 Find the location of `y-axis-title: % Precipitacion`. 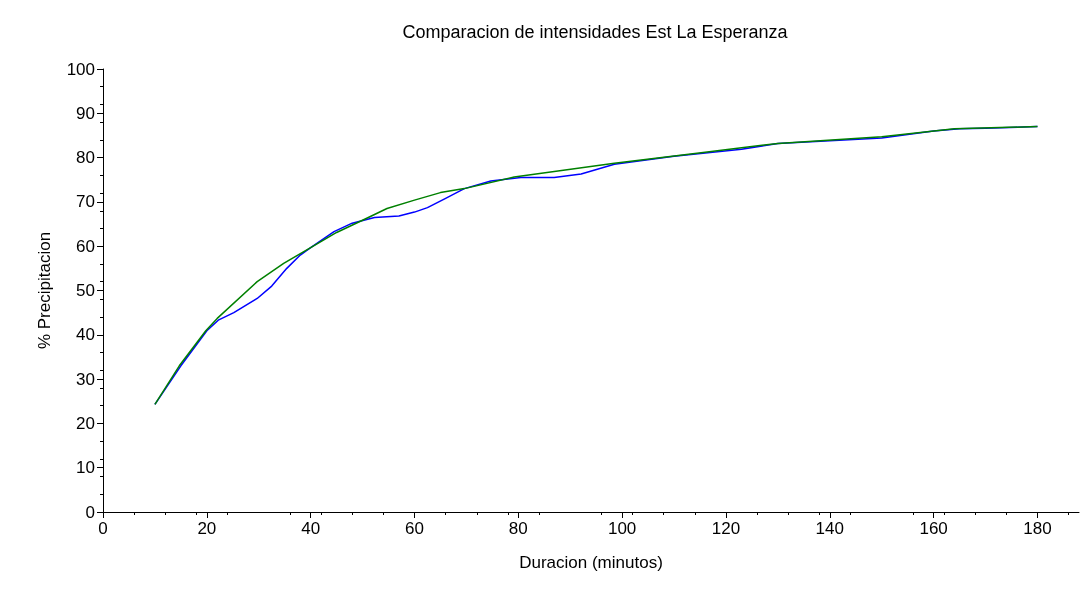

y-axis-title: % Precipitacion is located at coordinates (44, 290).